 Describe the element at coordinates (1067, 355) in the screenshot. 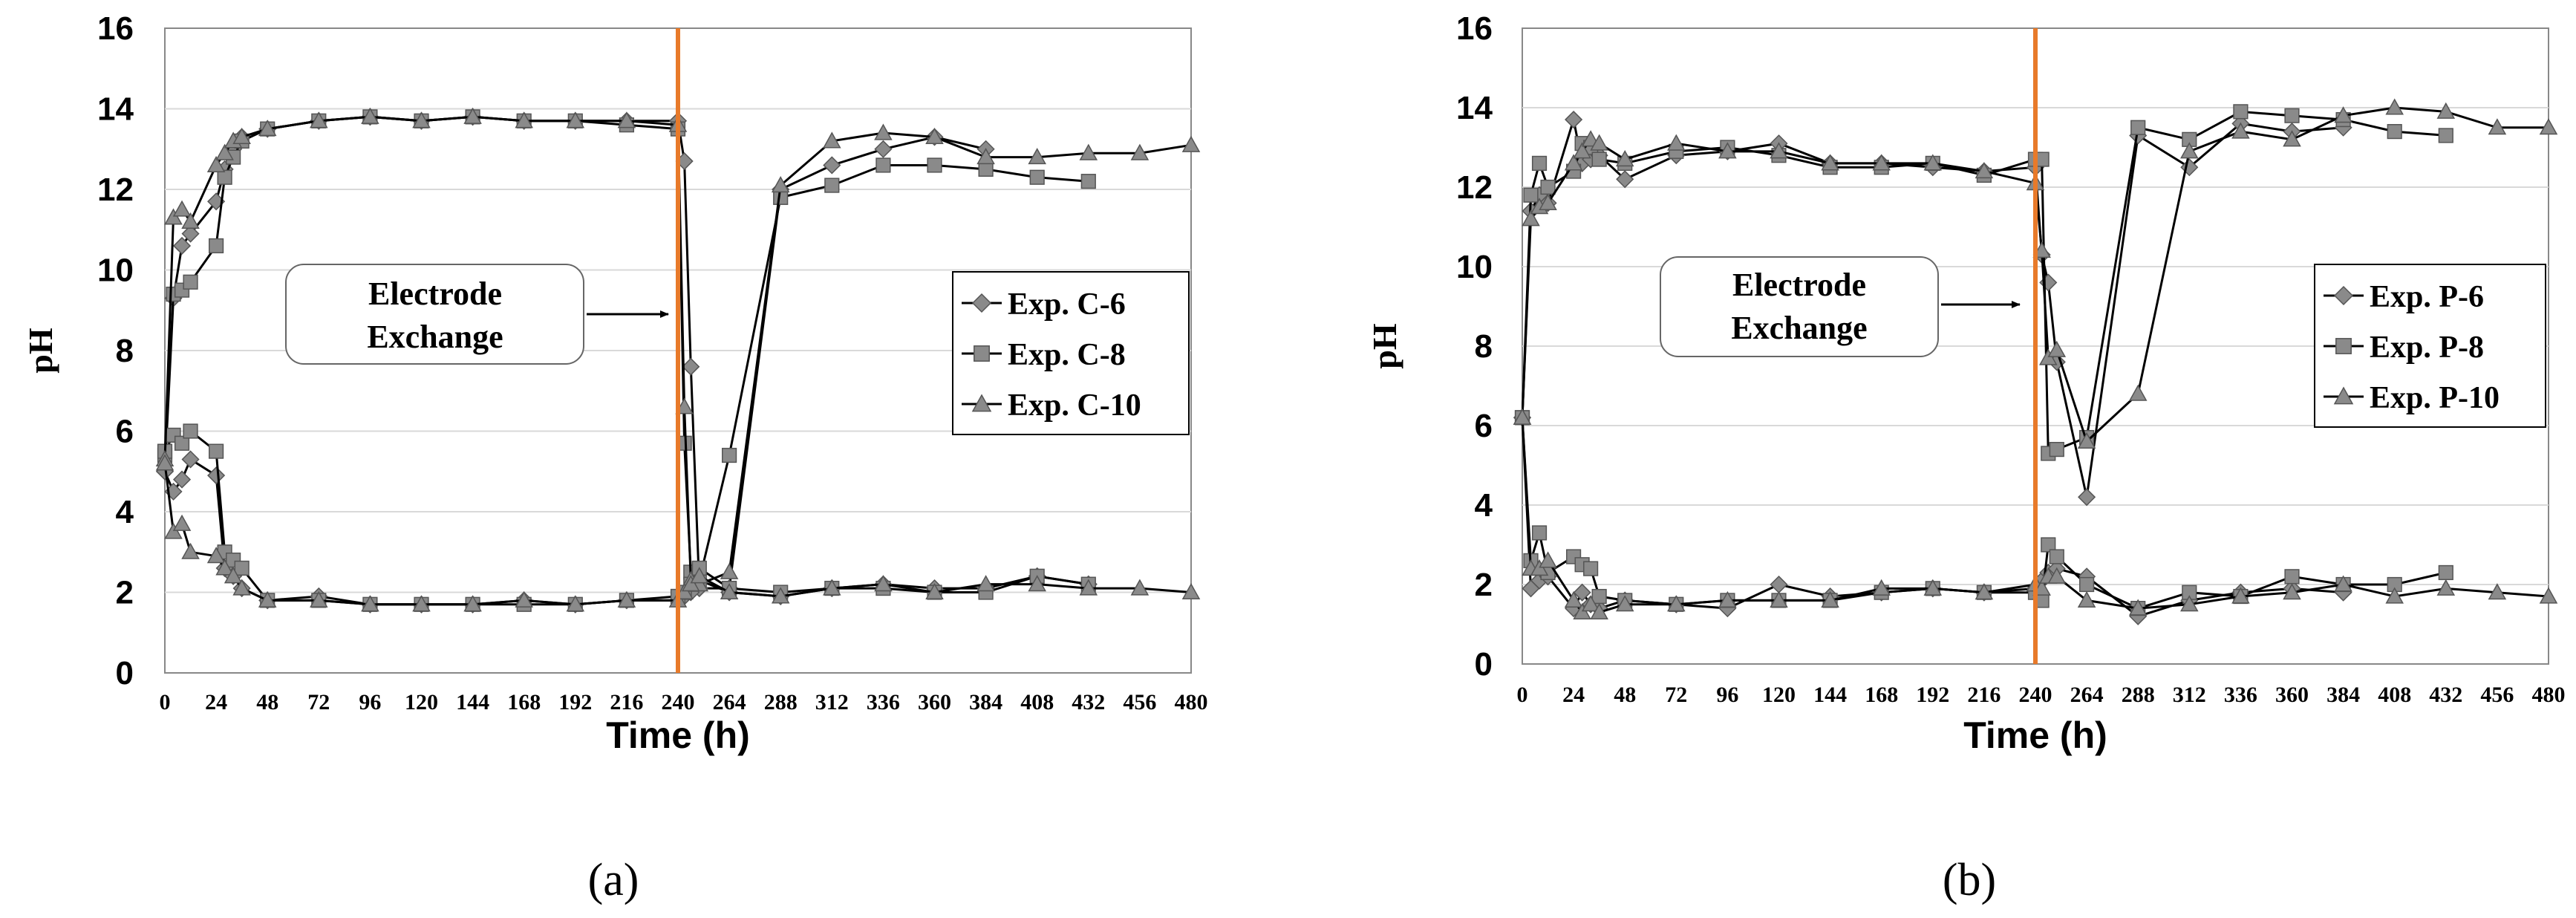

I see `legend-label-1: Exp. C-8` at that location.